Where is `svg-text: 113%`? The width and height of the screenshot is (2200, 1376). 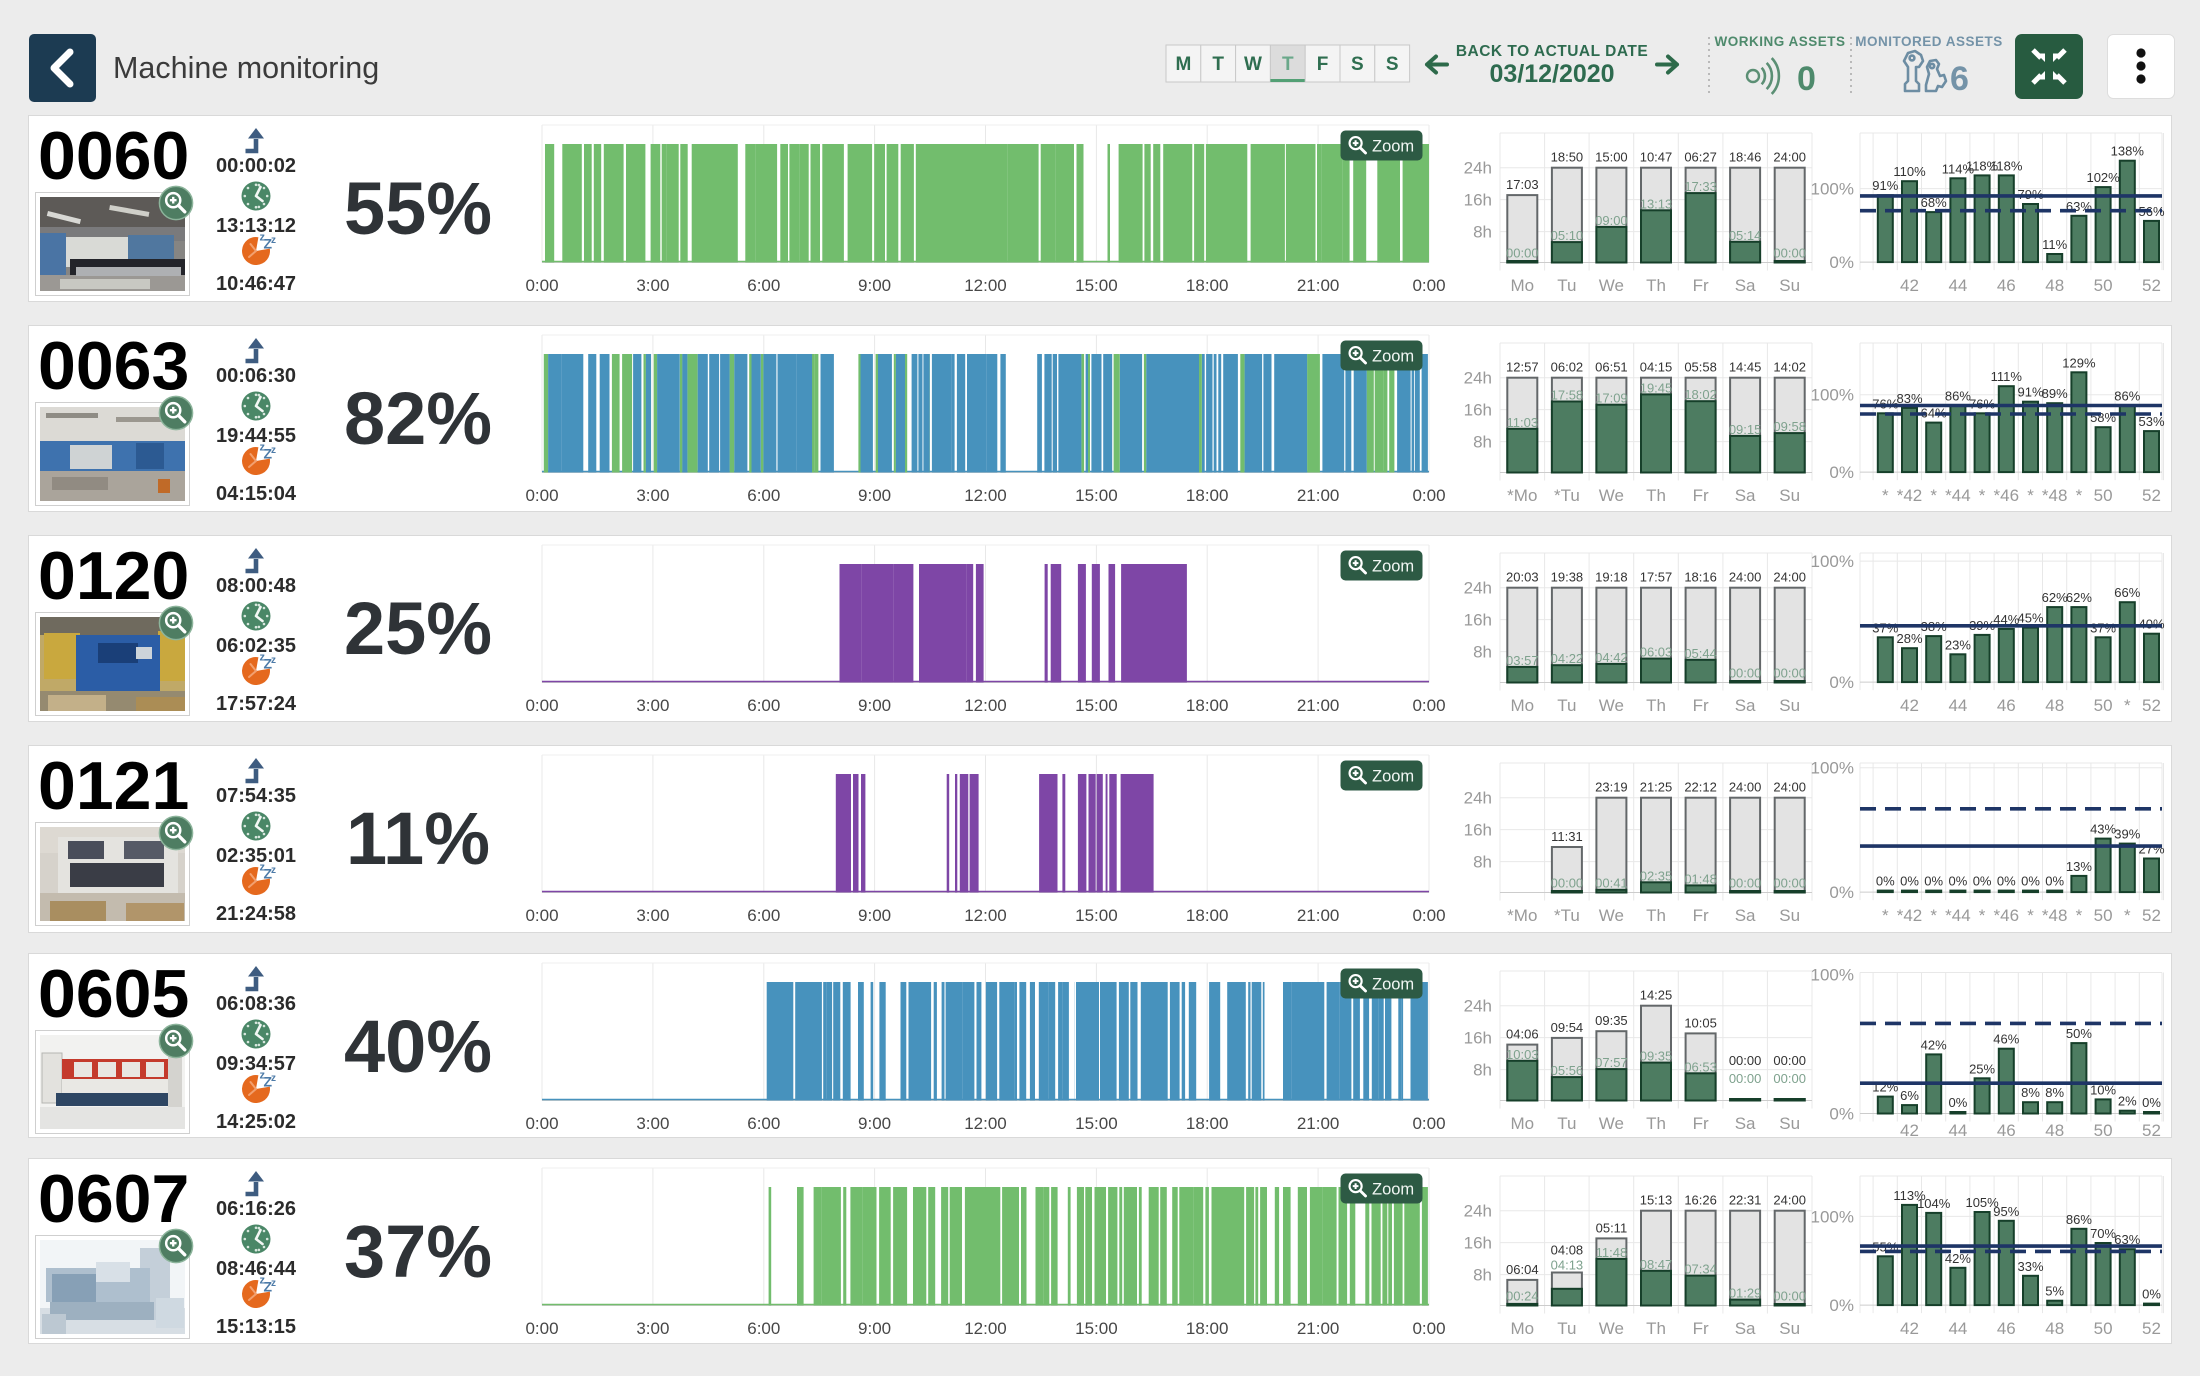 svg-text: 113% is located at coordinates (1909, 1195).